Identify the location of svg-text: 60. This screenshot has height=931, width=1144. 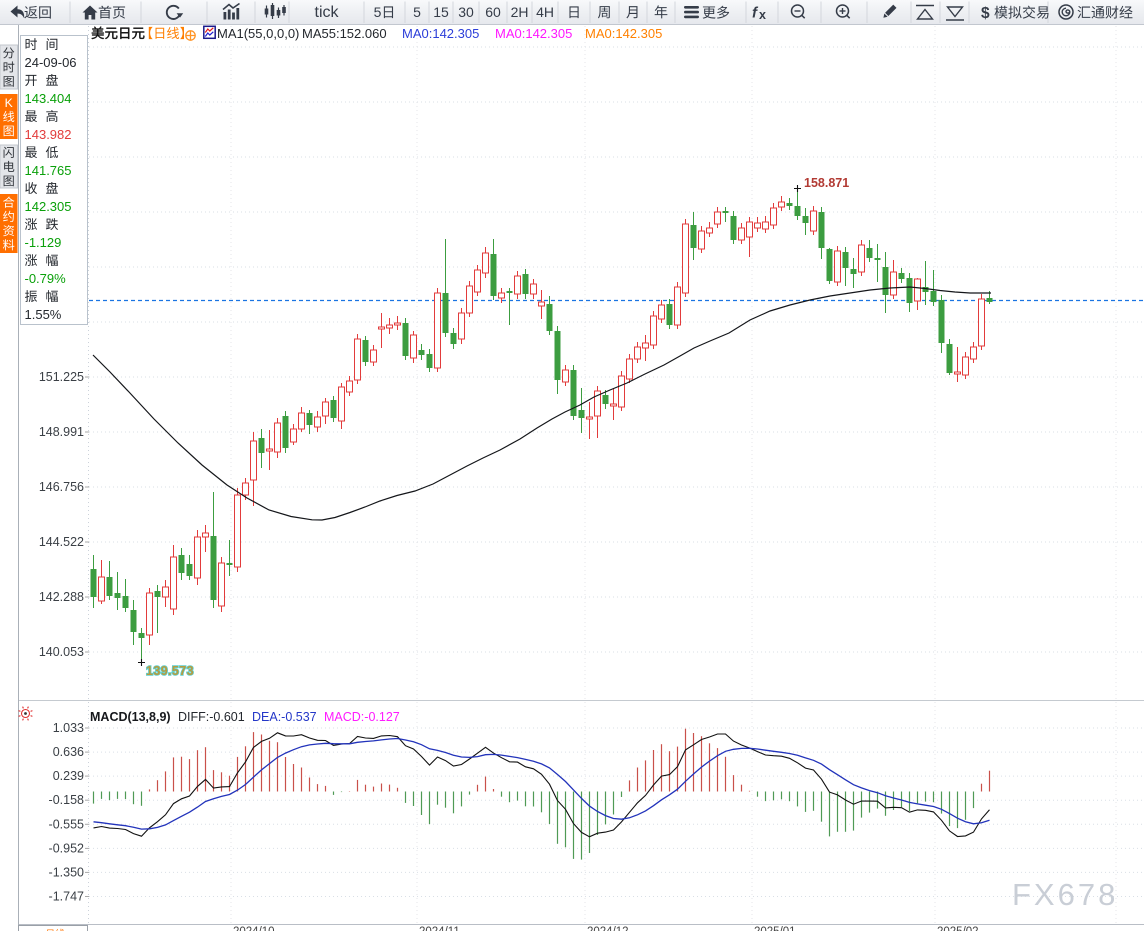
(493, 12).